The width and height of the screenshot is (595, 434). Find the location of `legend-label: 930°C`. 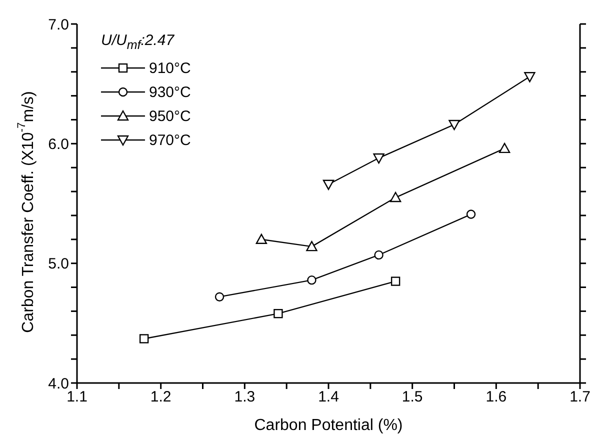

legend-label: 930°C is located at coordinates (170, 92).